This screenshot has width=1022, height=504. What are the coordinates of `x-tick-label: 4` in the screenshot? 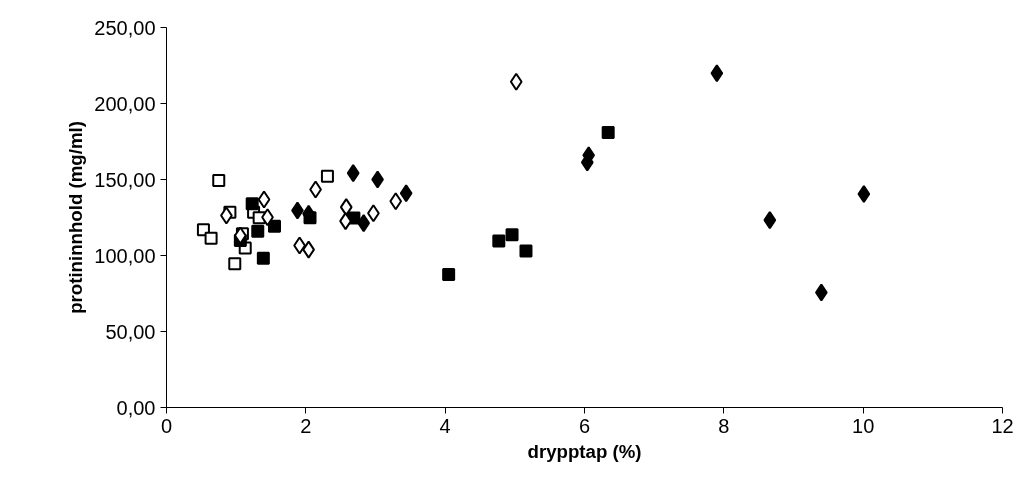 It's located at (445, 425).